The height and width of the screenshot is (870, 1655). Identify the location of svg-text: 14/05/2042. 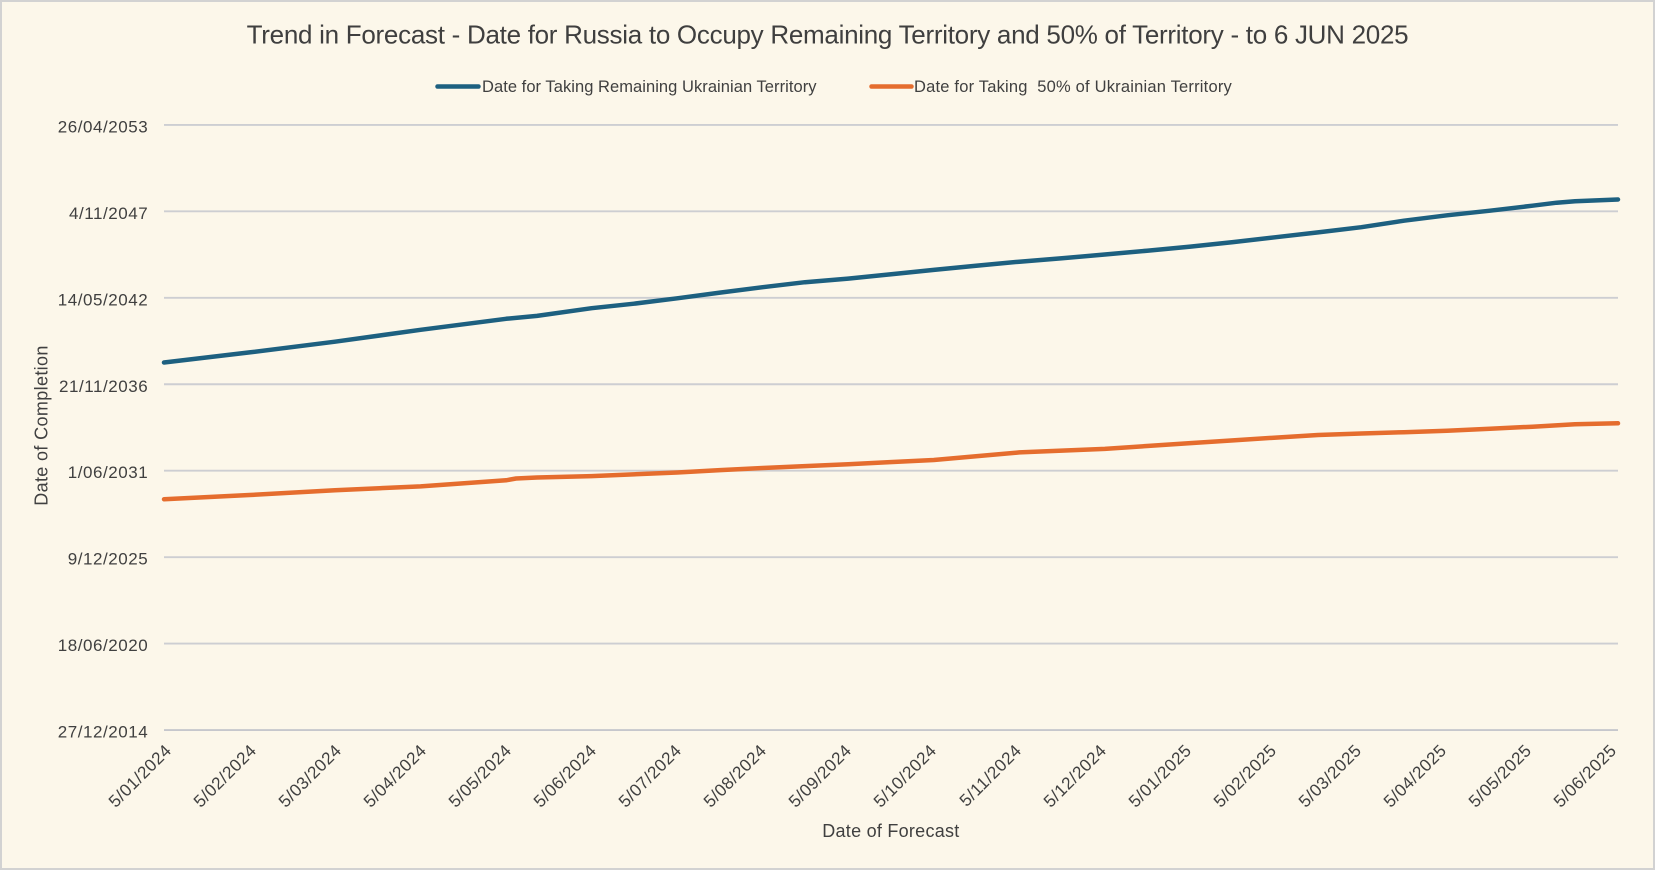
(103, 299).